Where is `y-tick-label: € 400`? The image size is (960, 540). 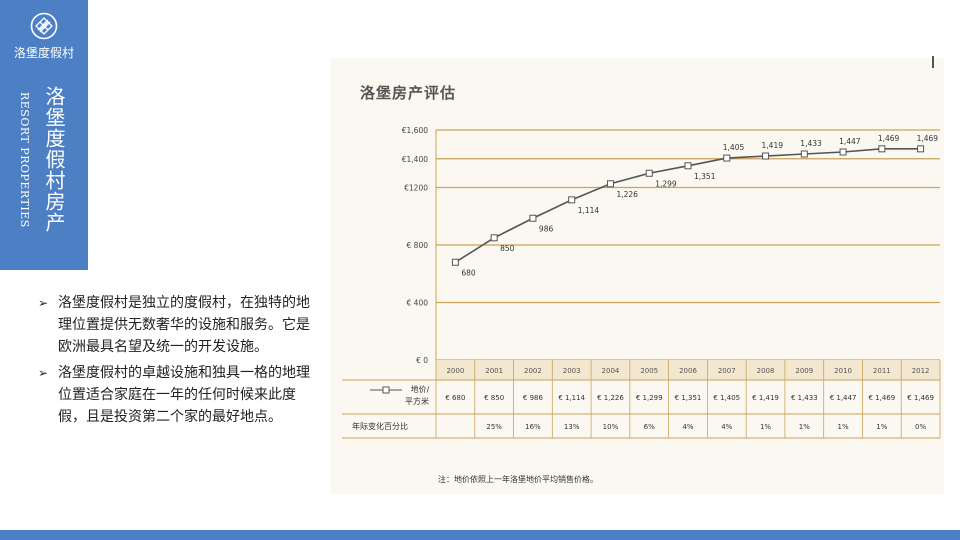 y-tick-label: € 400 is located at coordinates (418, 303).